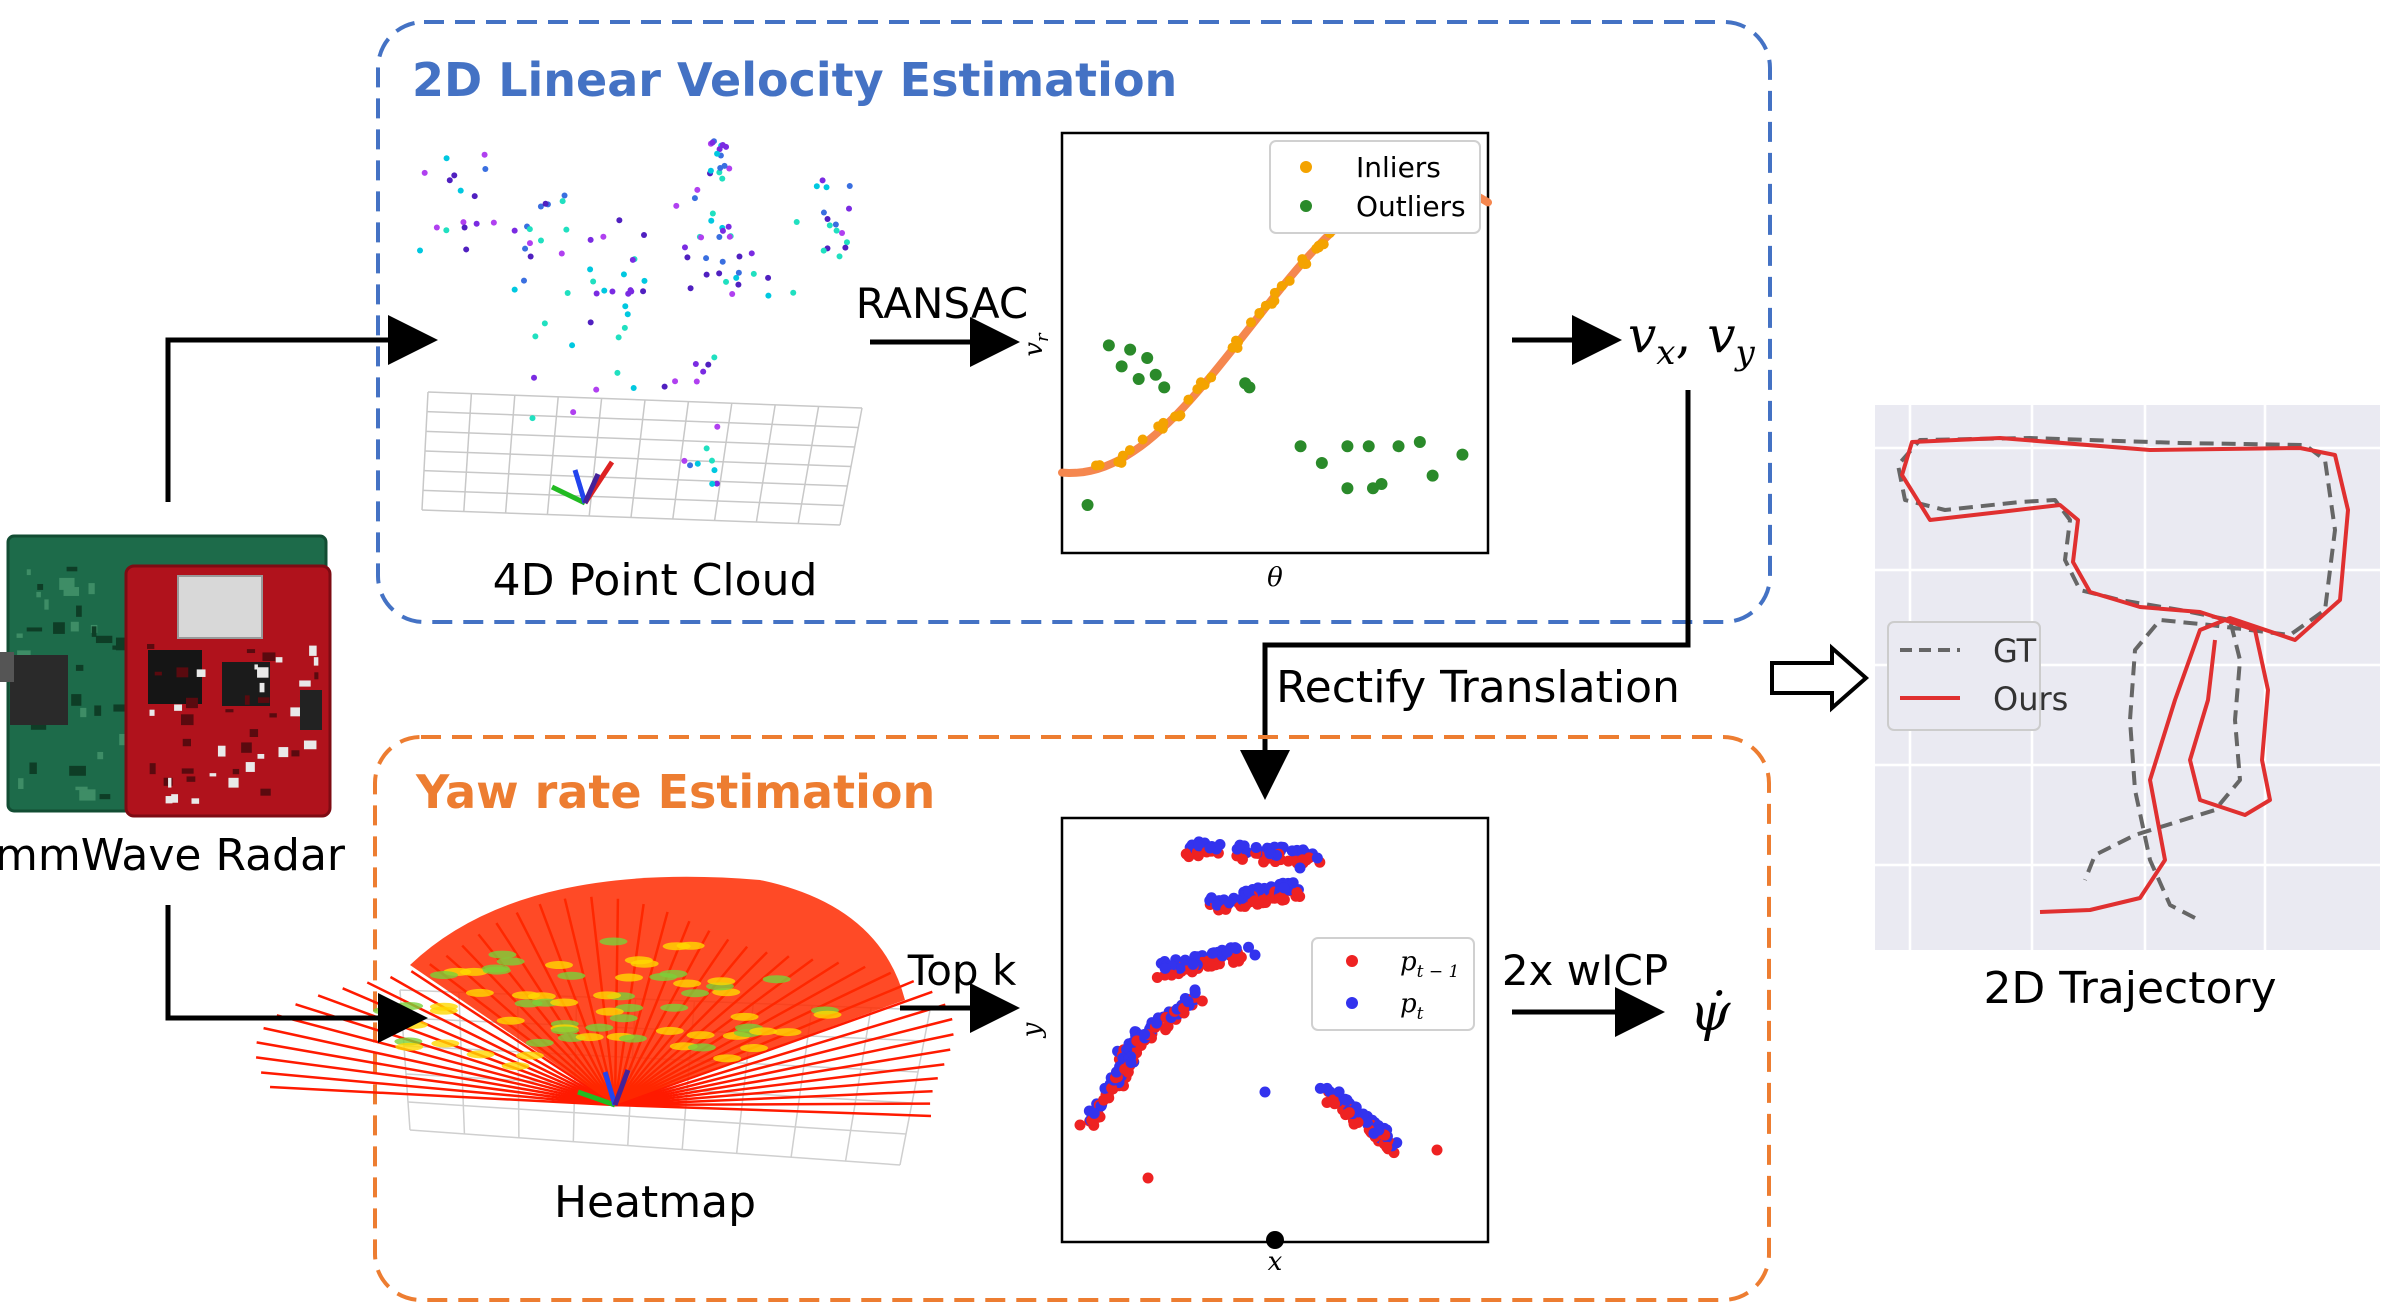 The width and height of the screenshot is (2384, 1314). What do you see at coordinates (1352, 961) in the screenshot?
I see `icp-legend-prev-marker` at bounding box center [1352, 961].